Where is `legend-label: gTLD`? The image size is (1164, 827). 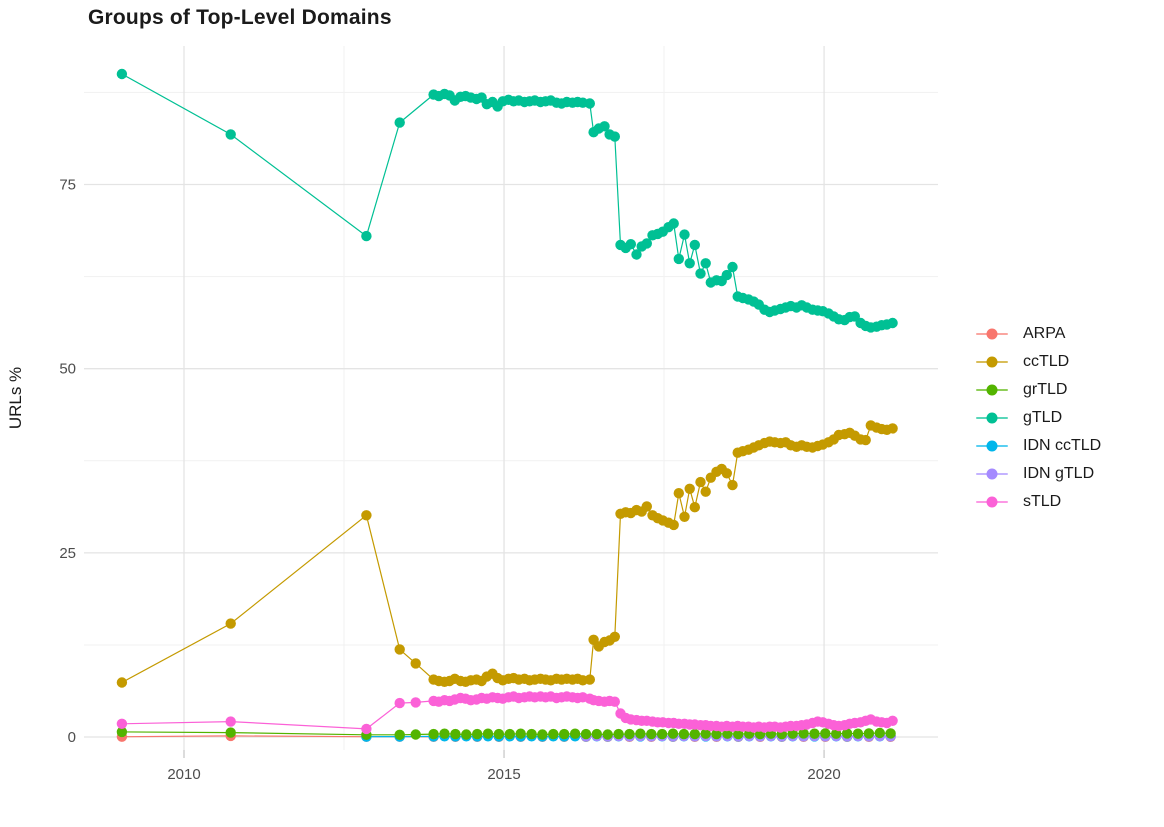
legend-label: gTLD is located at coordinates (1043, 417).